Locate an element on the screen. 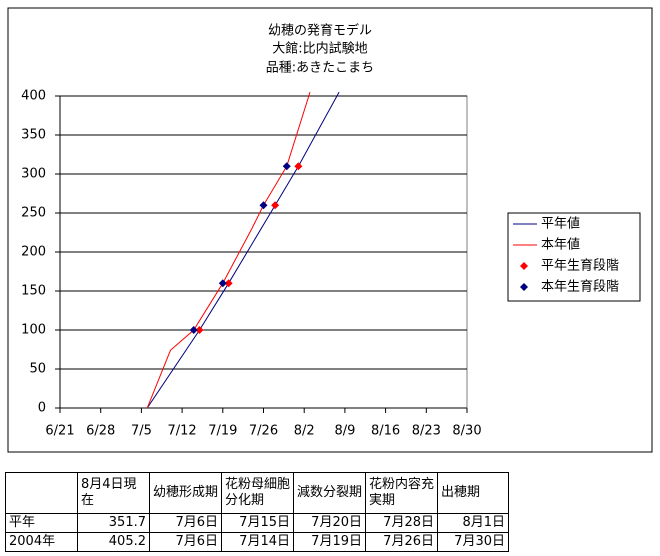 The height and width of the screenshot is (556, 660). table-cell: 7月20日 is located at coordinates (329, 523).